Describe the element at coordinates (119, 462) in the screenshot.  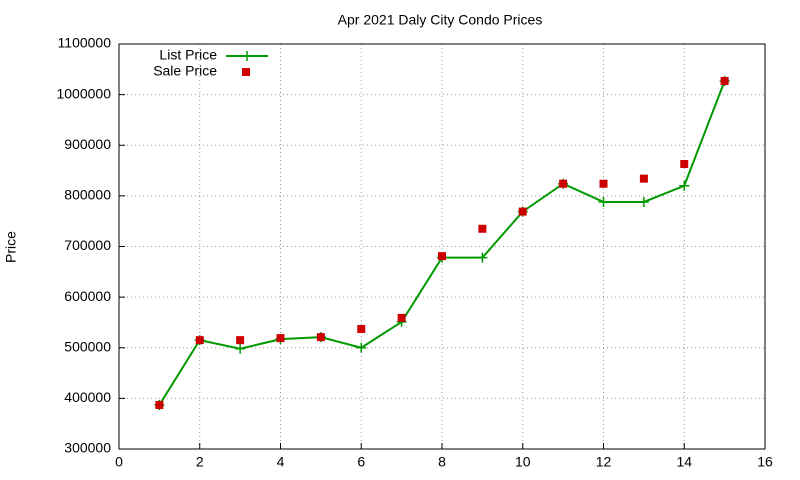
I see `x-tick-label: 0` at that location.